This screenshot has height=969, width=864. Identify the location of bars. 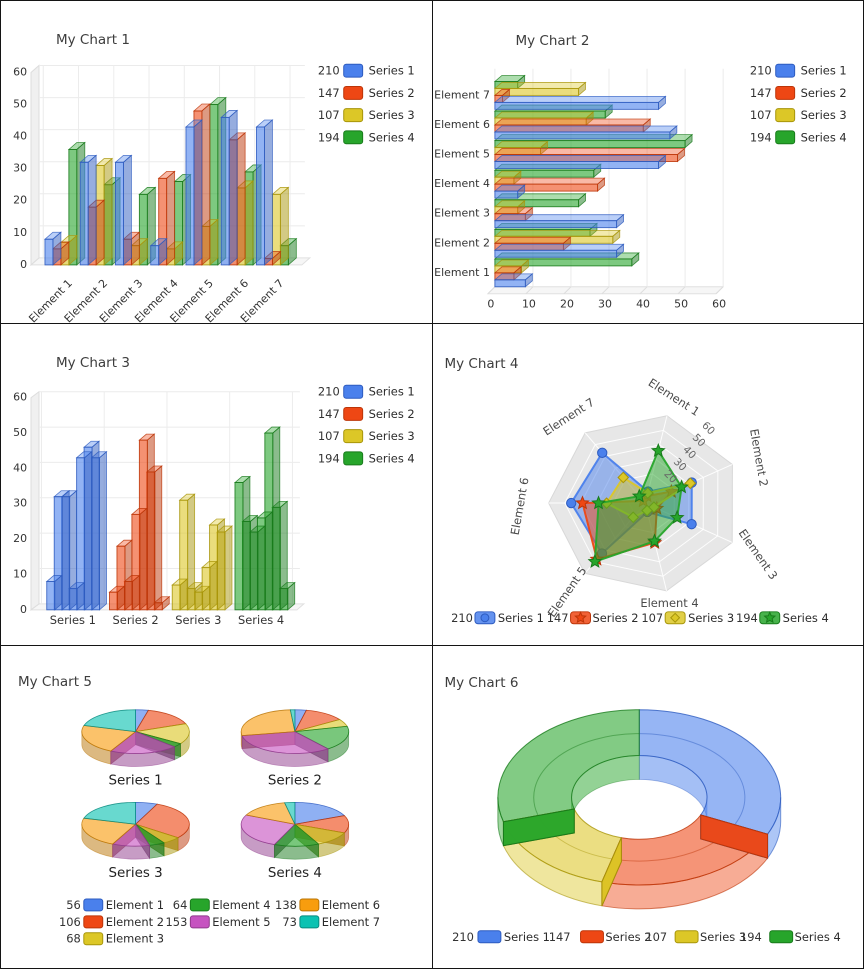
(170, 518).